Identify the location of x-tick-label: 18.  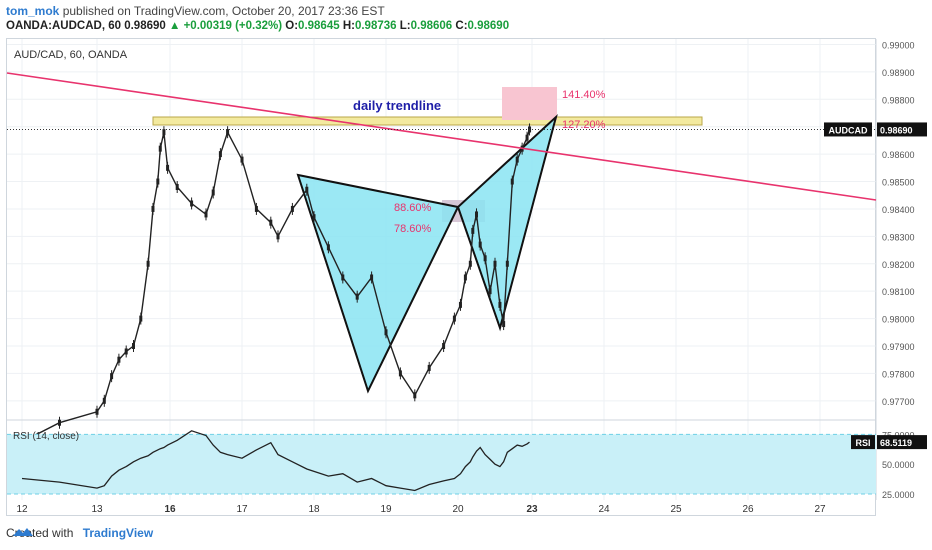
(314, 509).